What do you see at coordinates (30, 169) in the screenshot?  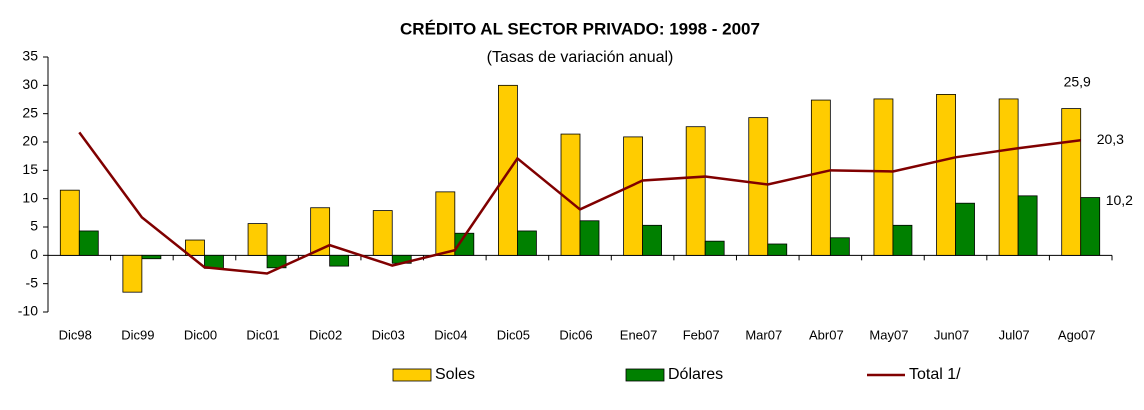 I see `y-tick-label: 15` at bounding box center [30, 169].